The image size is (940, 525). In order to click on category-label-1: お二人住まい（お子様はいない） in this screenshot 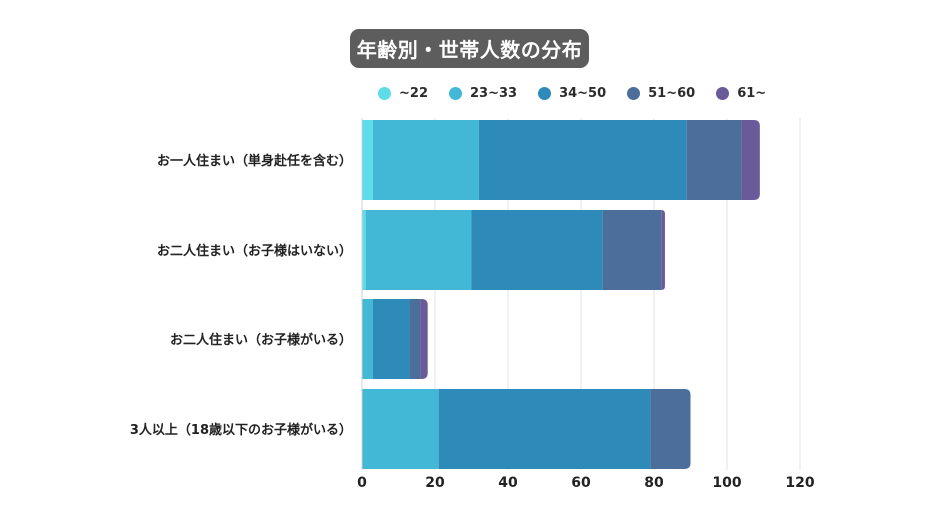, I will do `click(254, 251)`.